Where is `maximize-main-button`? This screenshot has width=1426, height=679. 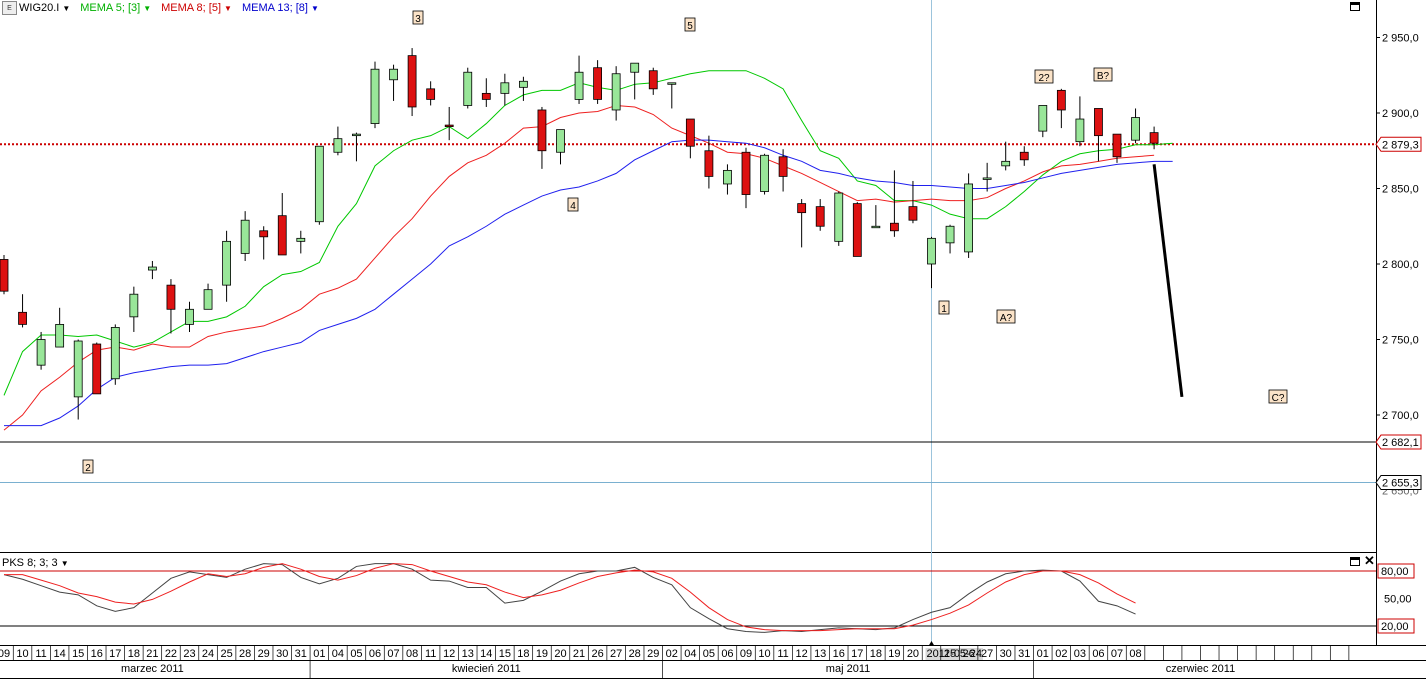
maximize-main-button is located at coordinates (1355, 6).